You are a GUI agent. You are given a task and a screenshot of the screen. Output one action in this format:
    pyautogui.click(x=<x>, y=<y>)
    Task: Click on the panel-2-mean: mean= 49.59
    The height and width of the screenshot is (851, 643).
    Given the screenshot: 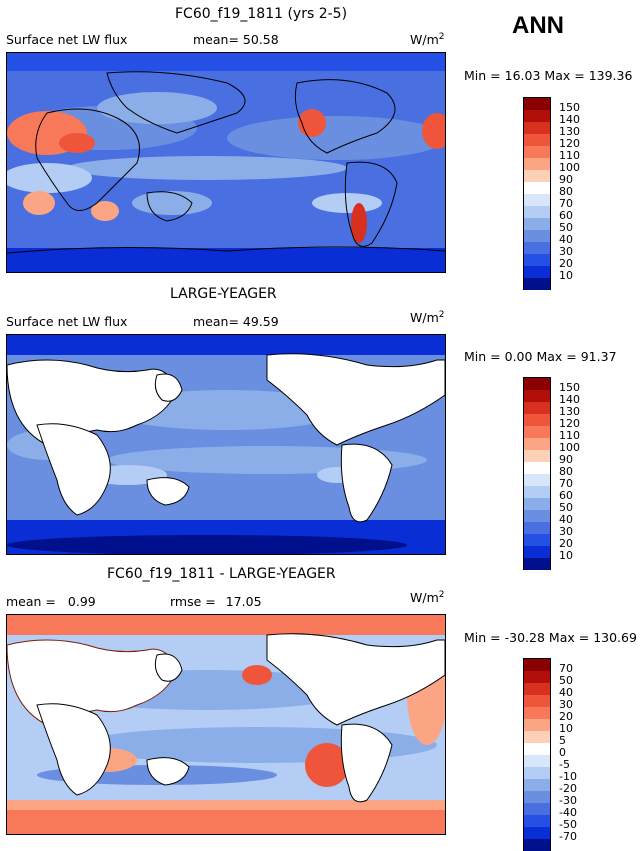 What is the action you would take?
    pyautogui.click(x=236, y=321)
    